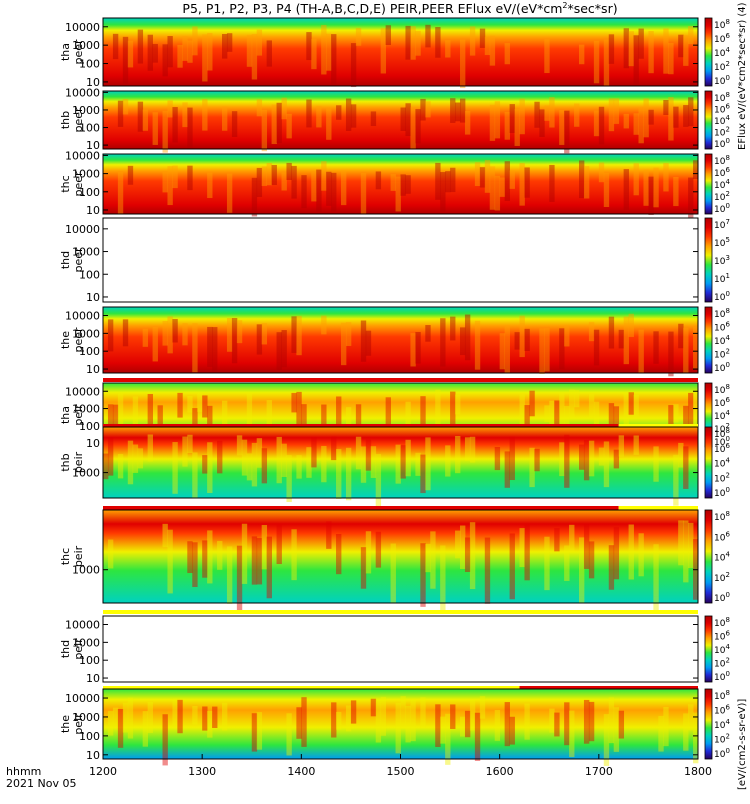 This screenshot has height=804, width=750. I want to click on panel-label-probe: thc, so click(65, 183).